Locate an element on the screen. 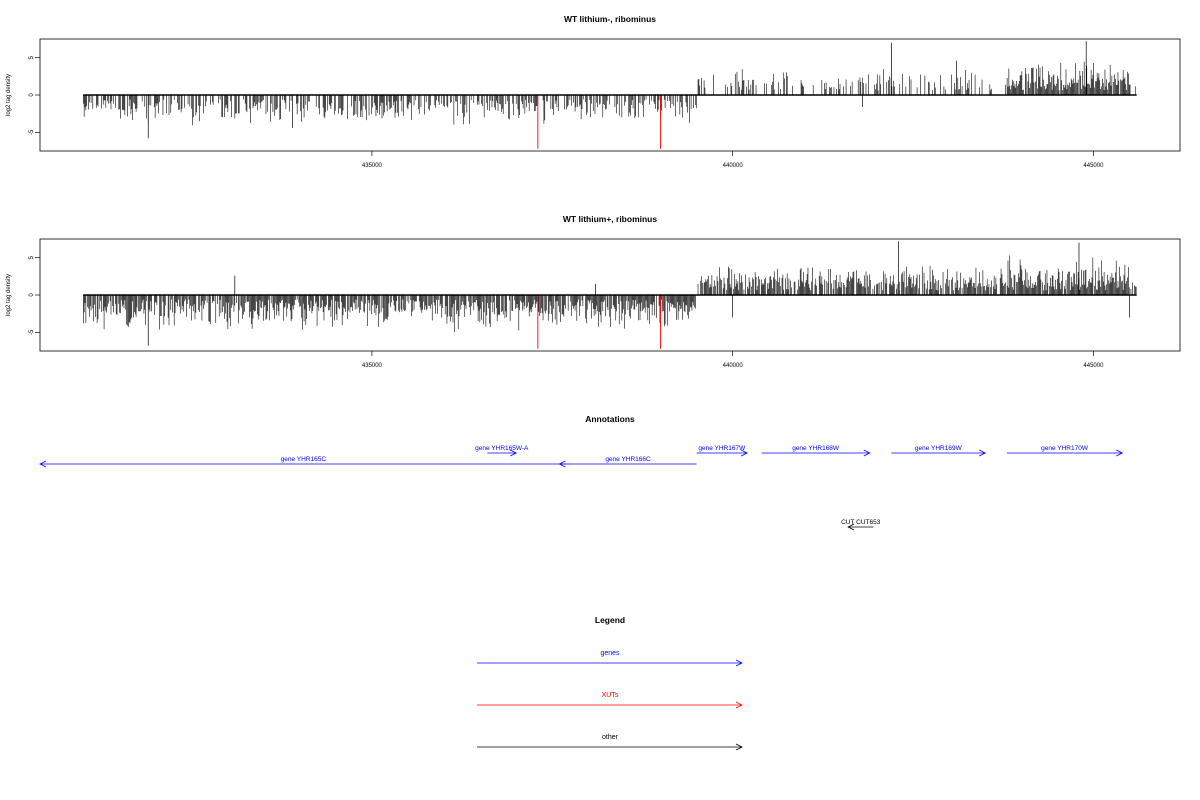  gene-annotation: gene YHR169W is located at coordinates (939, 451).